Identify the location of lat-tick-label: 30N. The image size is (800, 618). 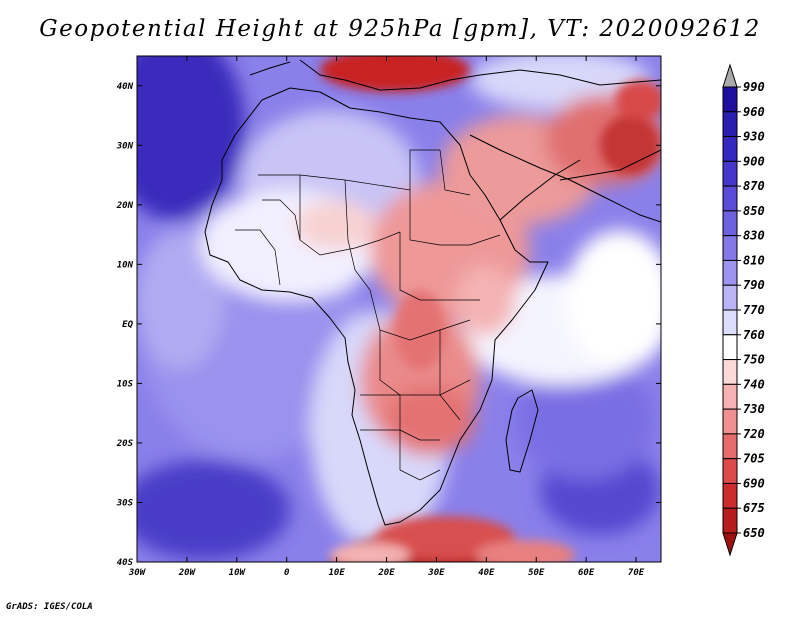
(125, 146).